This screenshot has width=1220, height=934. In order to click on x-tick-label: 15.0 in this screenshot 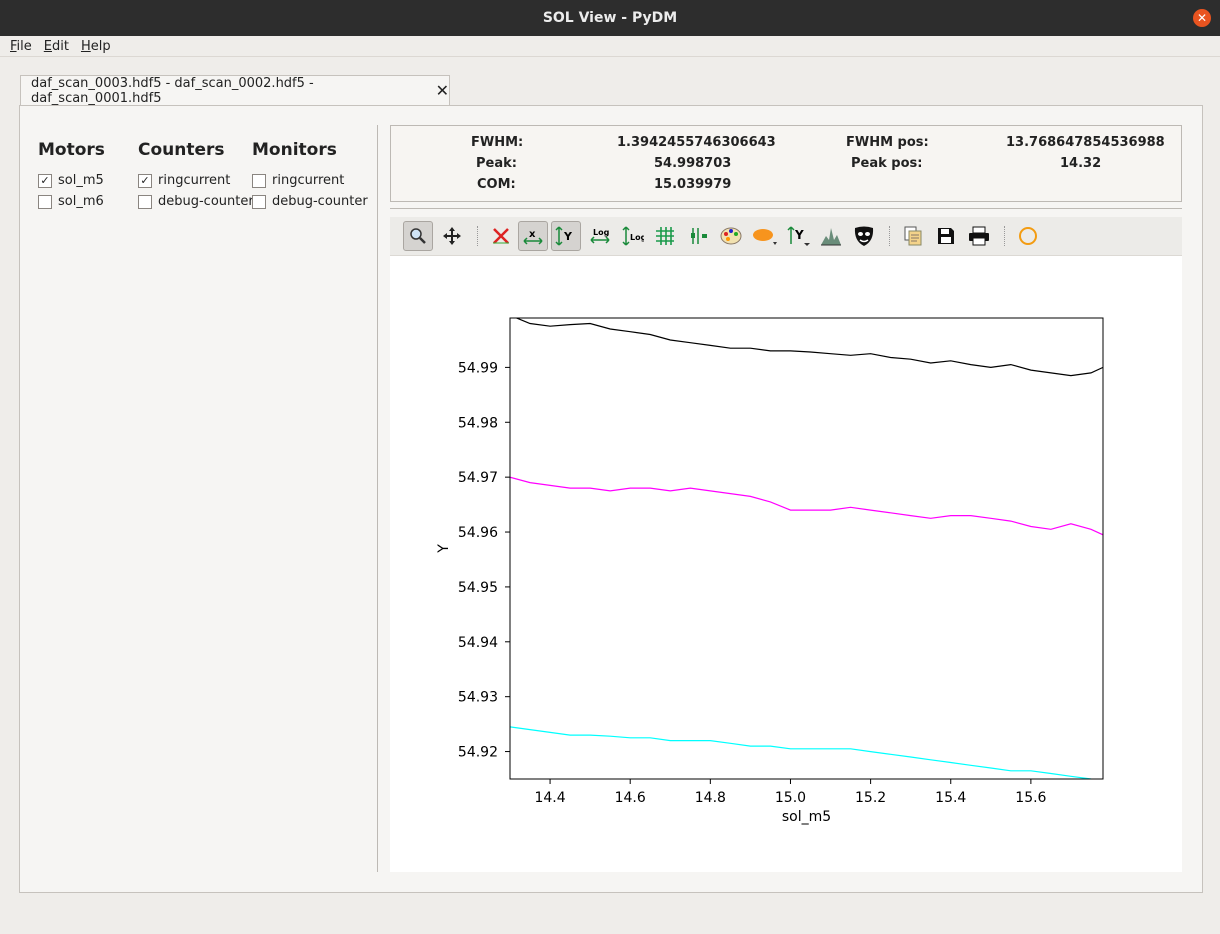, I will do `click(790, 798)`.